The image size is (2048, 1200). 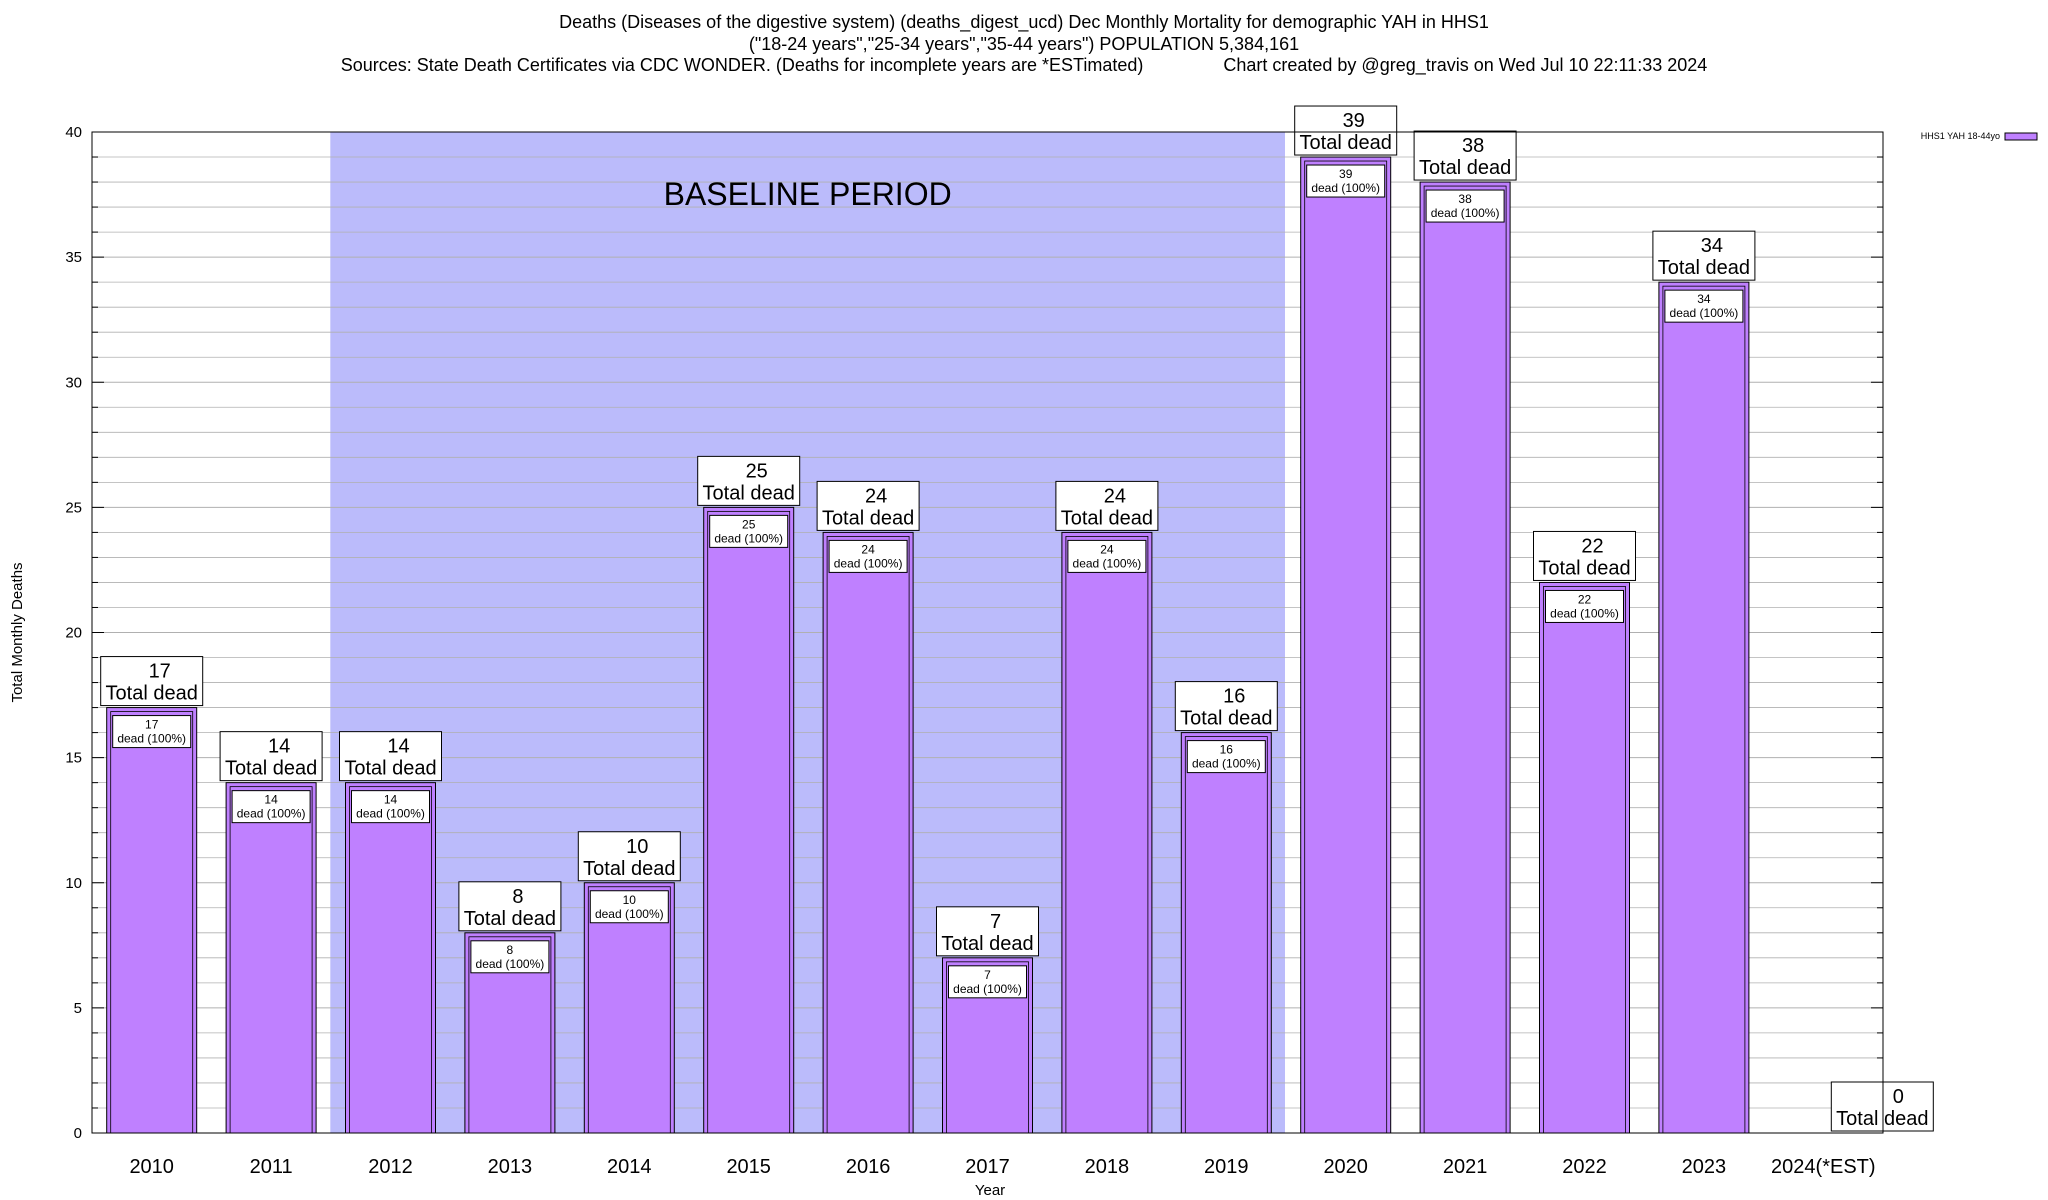 What do you see at coordinates (1712, 246) in the screenshot?
I see `outer-label-value: 34` at bounding box center [1712, 246].